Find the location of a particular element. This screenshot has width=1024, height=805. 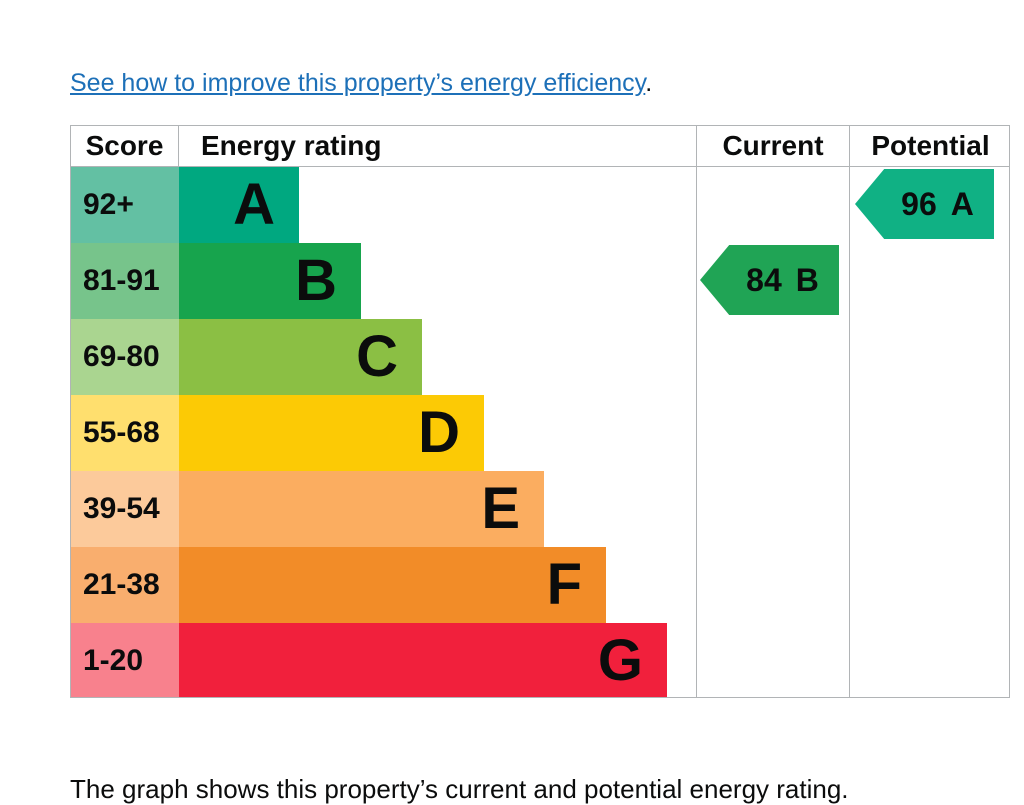

score-range-label: 21-38 is located at coordinates (125, 585).